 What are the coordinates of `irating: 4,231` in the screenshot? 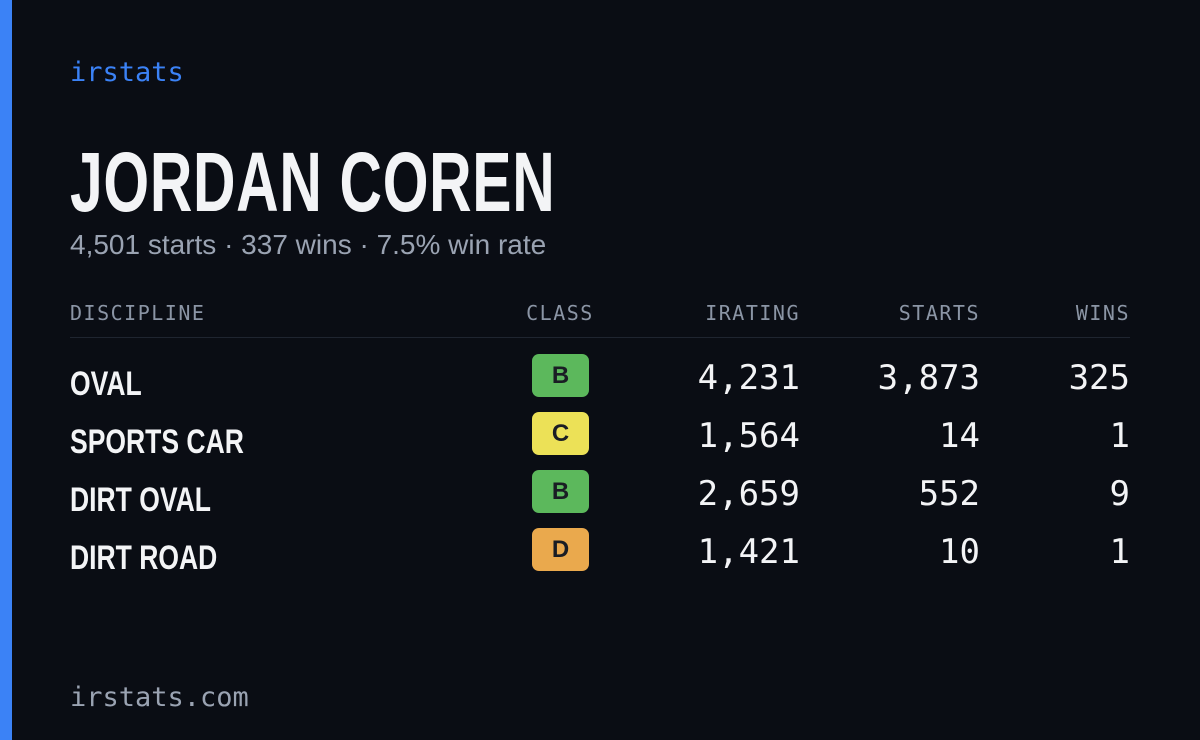 It's located at (748, 378).